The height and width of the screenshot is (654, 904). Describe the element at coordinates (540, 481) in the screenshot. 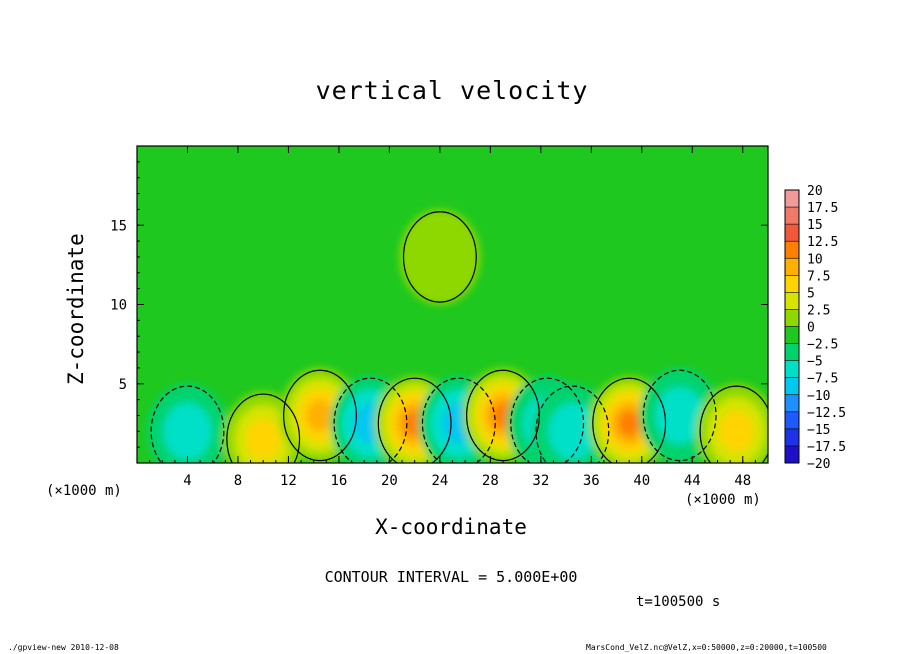

I see `x-tick-label: 32` at that location.